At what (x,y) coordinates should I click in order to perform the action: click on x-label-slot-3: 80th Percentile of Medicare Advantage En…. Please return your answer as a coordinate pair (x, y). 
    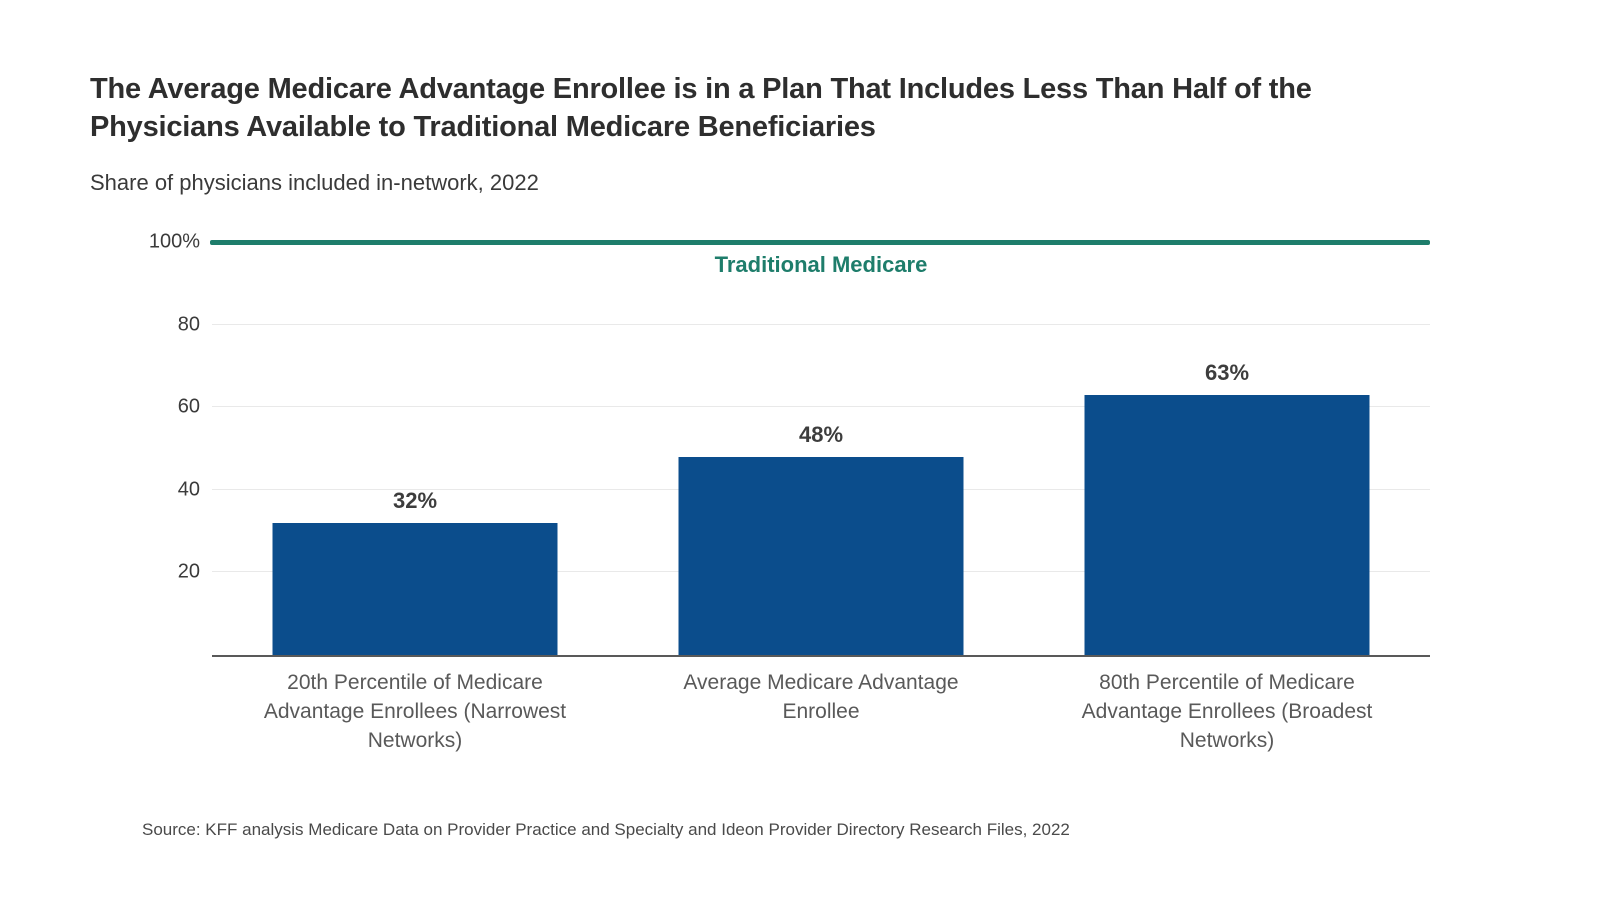
    Looking at the image, I should click on (1227, 711).